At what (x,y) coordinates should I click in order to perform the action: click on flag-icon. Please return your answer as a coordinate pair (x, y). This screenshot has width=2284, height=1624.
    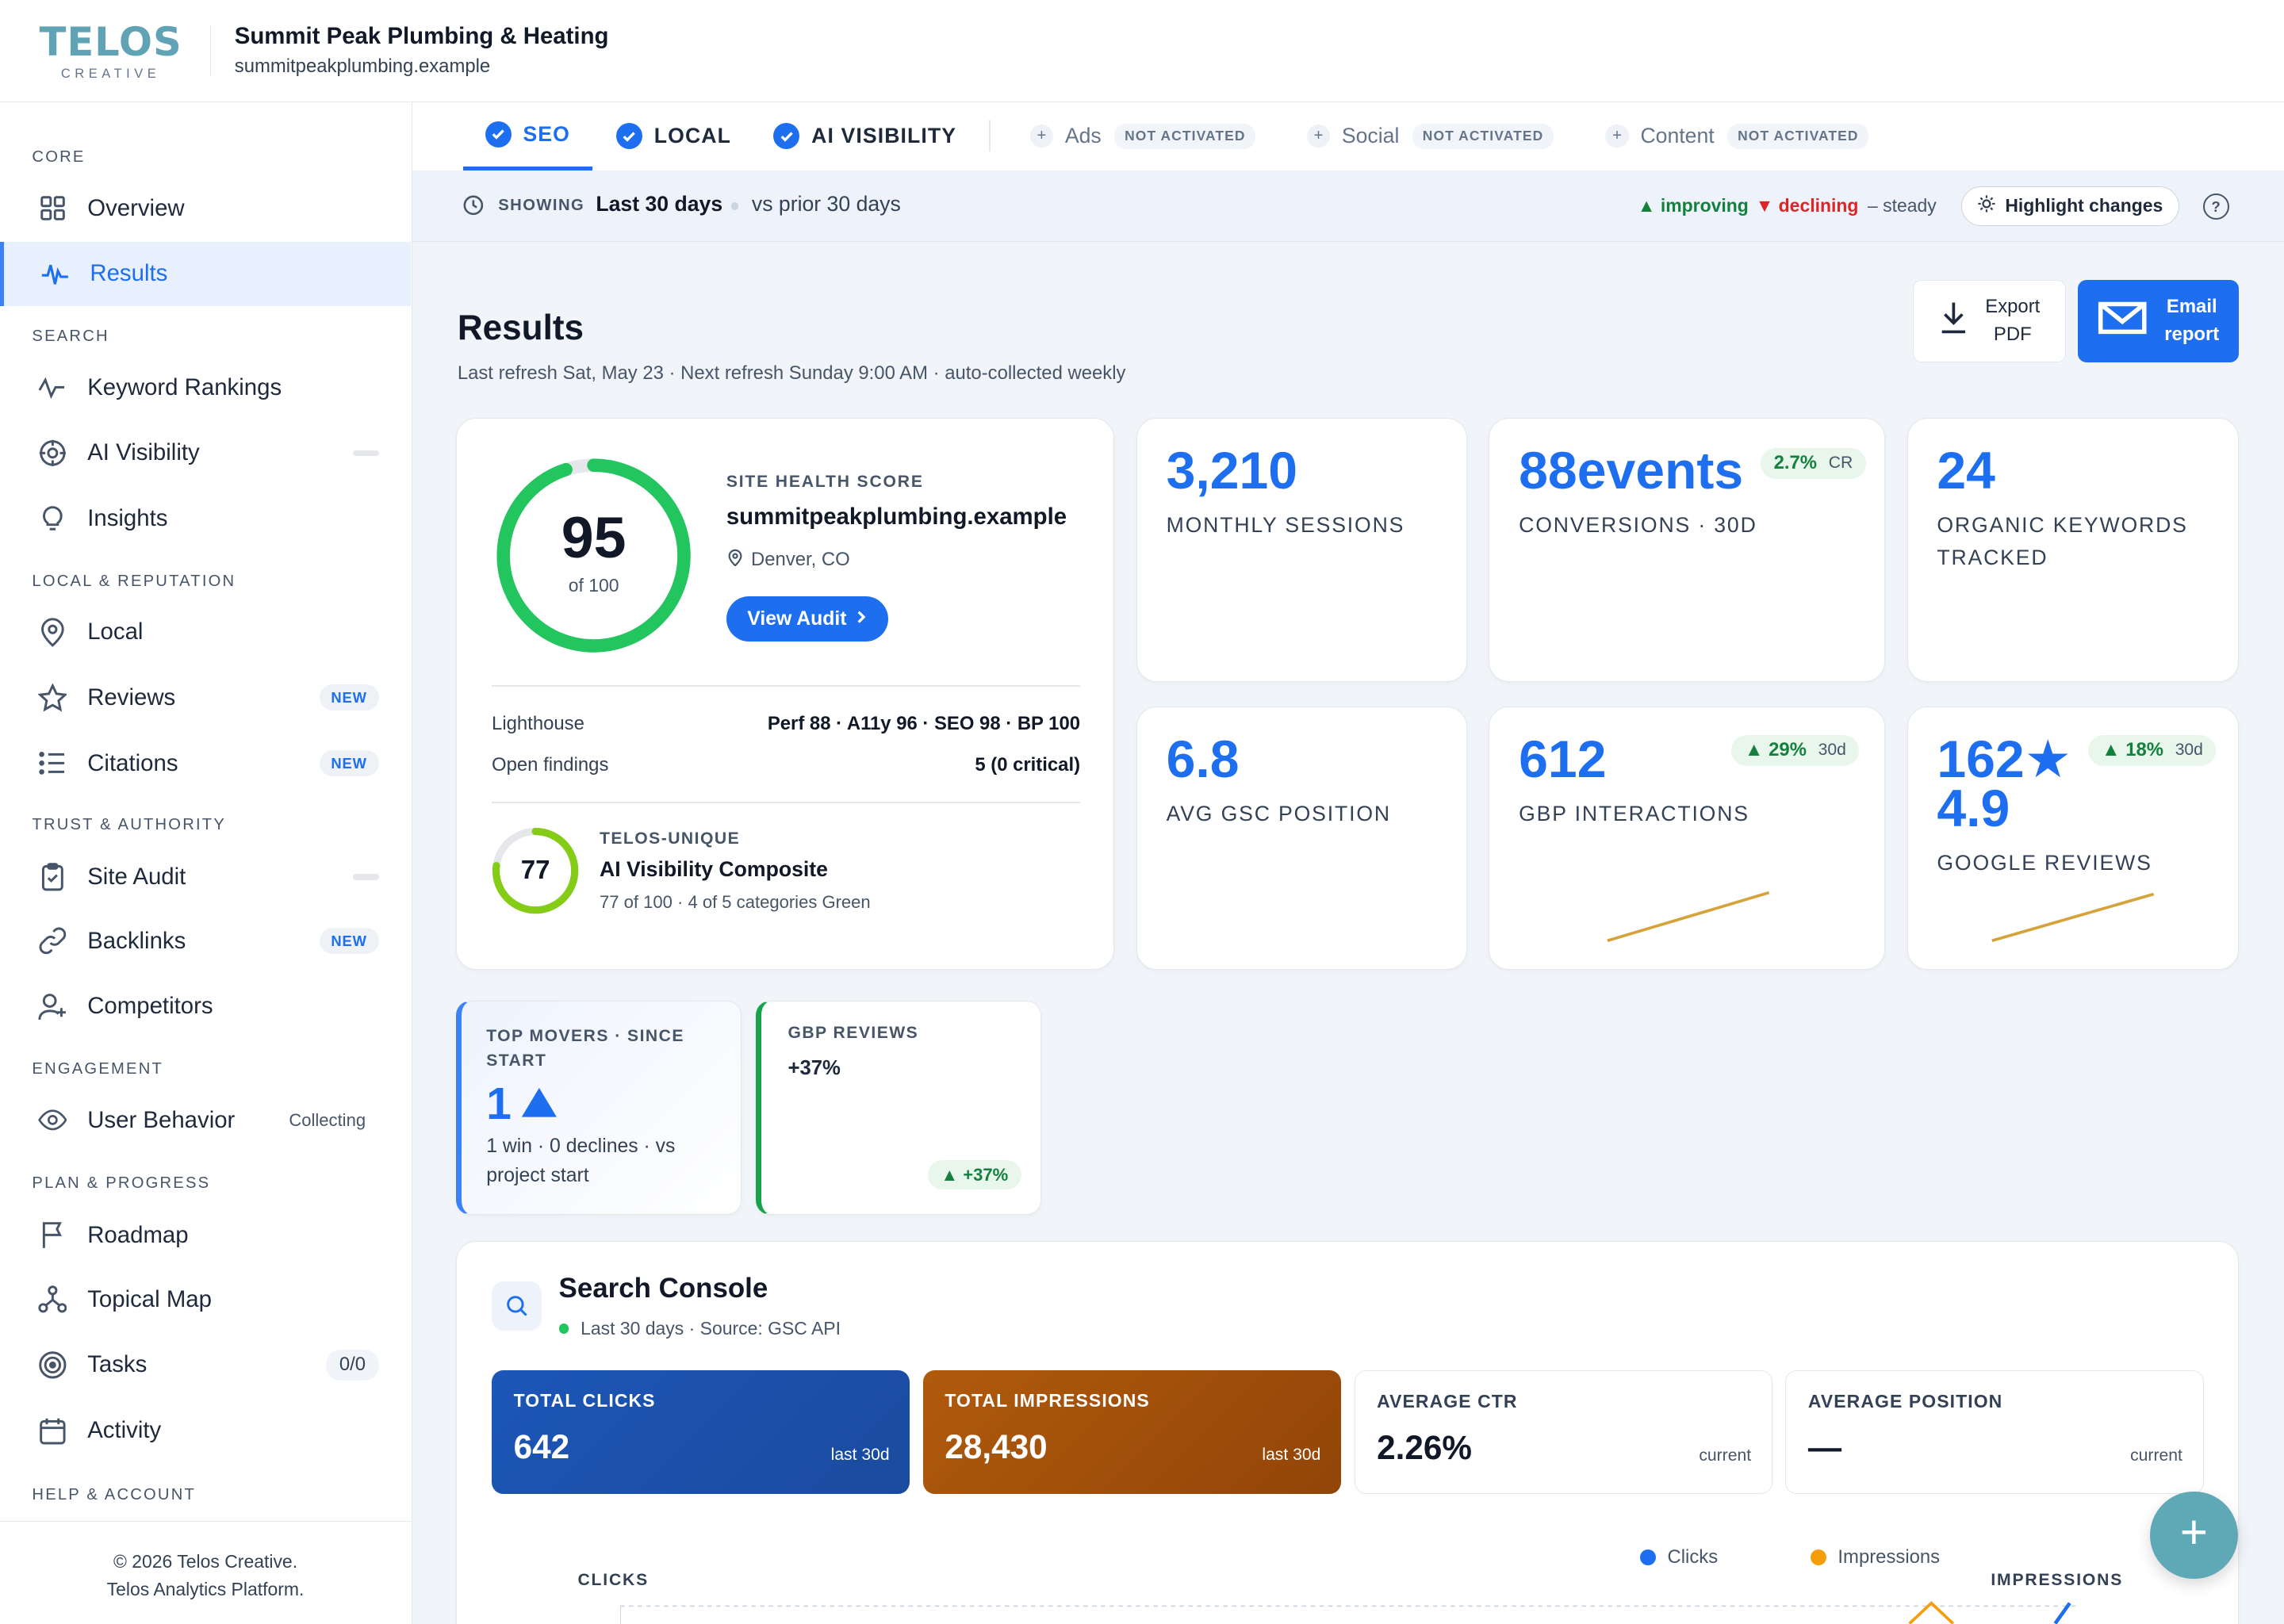
    Looking at the image, I should click on (52, 1235).